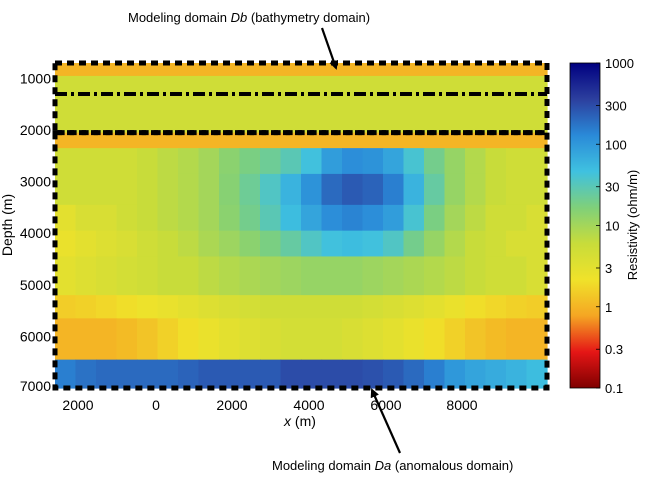 The height and width of the screenshot is (477, 645). I want to click on heatmap-cell-r4-c9, so click(250, 189).